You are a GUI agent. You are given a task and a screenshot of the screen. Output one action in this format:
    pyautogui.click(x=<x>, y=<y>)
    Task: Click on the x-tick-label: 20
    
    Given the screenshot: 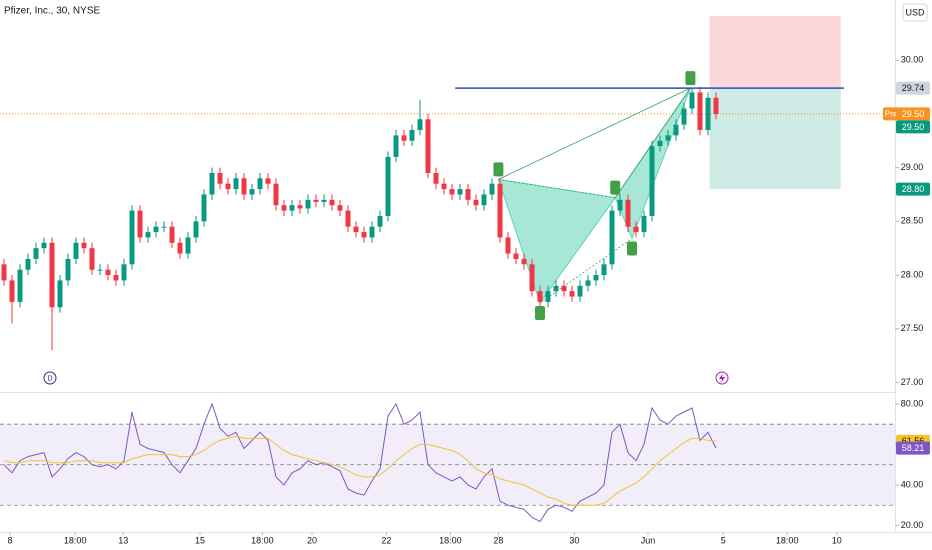 What is the action you would take?
    pyautogui.click(x=312, y=540)
    